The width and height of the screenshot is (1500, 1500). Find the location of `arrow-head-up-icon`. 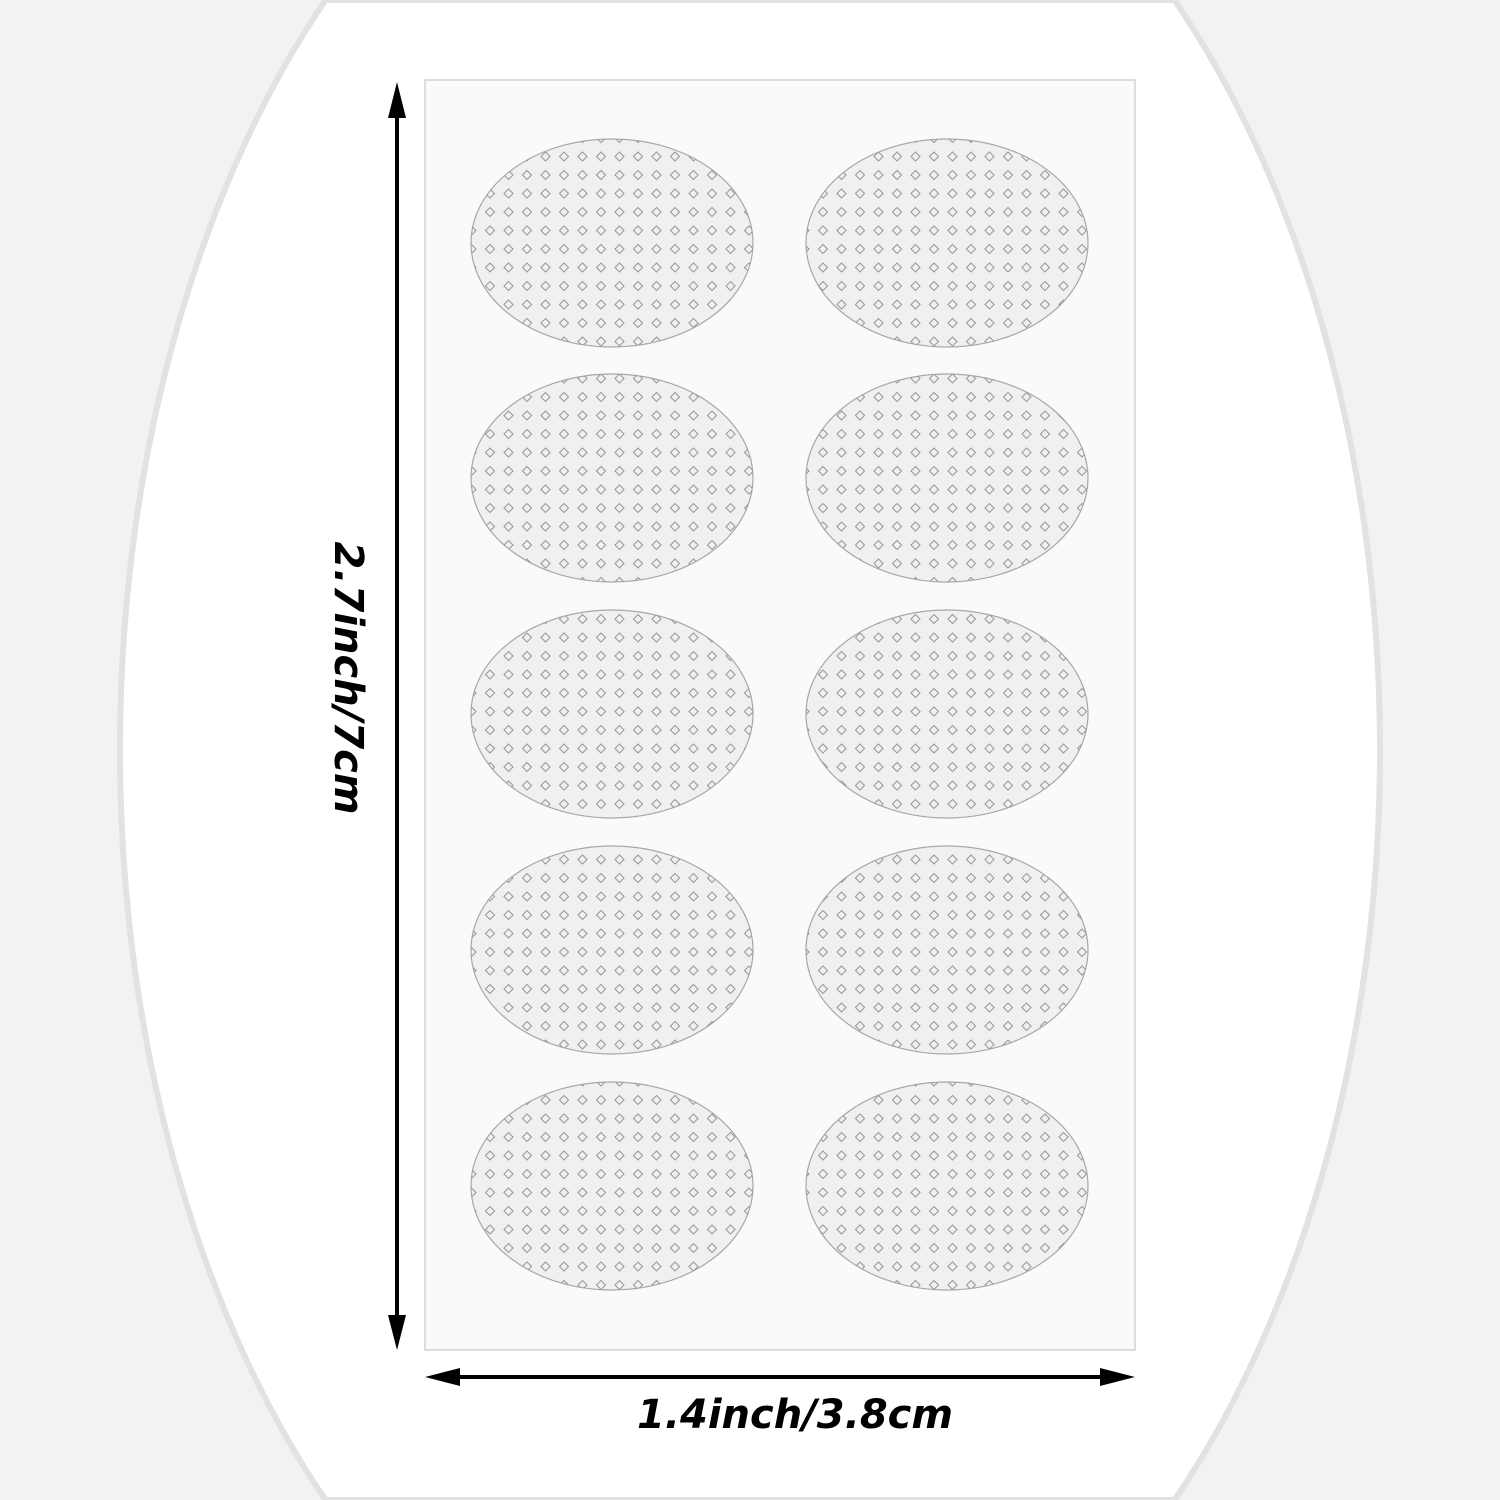

arrow-head-up-icon is located at coordinates (397, 100).